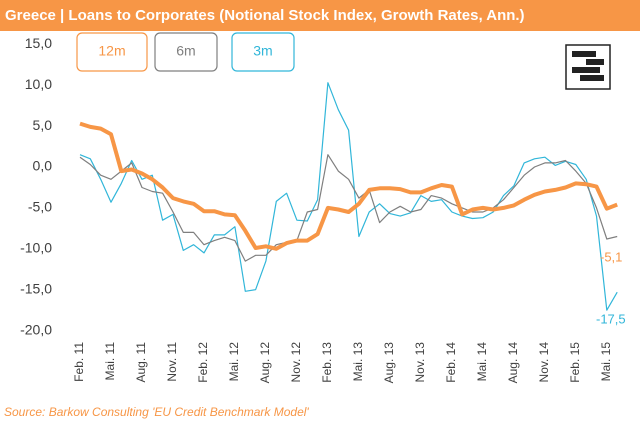 The height and width of the screenshot is (433, 640). I want to click on legend-label: 12m, so click(111, 51).